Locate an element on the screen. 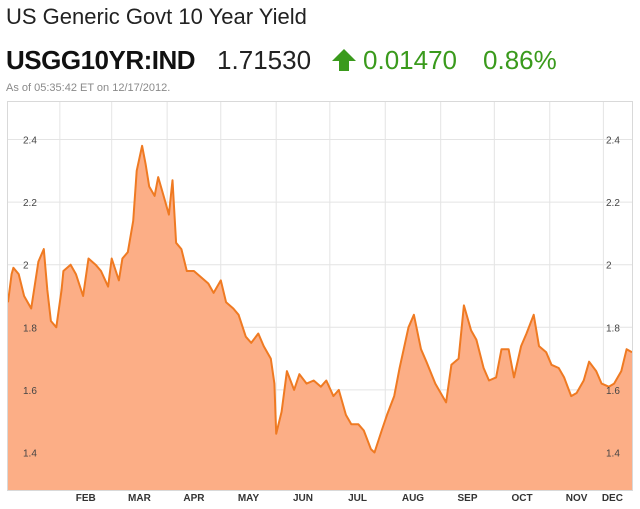  y-tick-label-left: 1.8 is located at coordinates (30, 328).